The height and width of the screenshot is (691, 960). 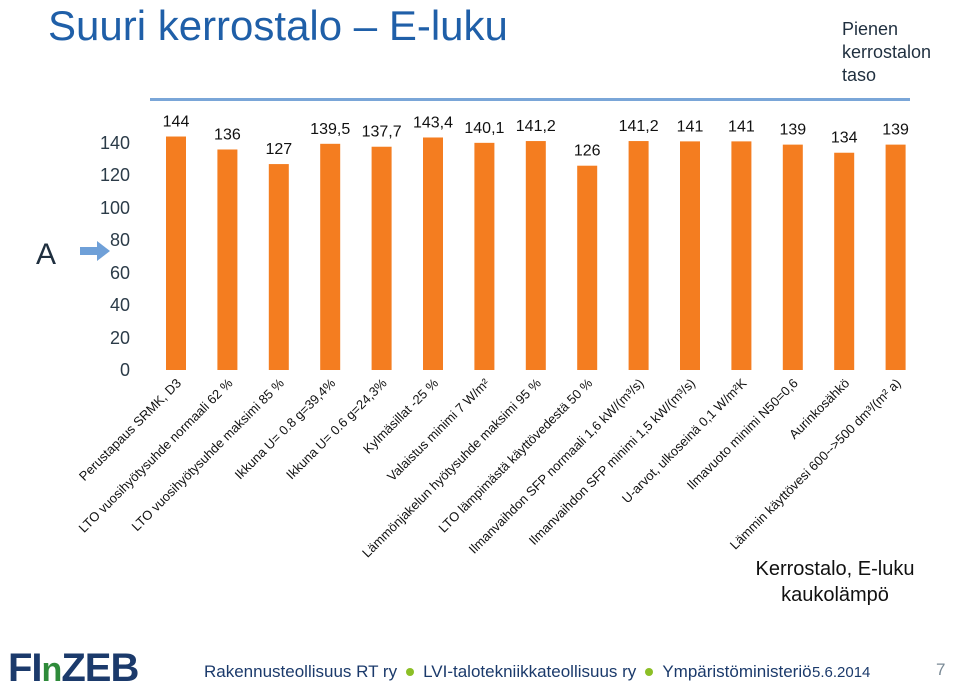 I want to click on page-title: Suuri kerrostalo – E-luku, so click(x=278, y=25).